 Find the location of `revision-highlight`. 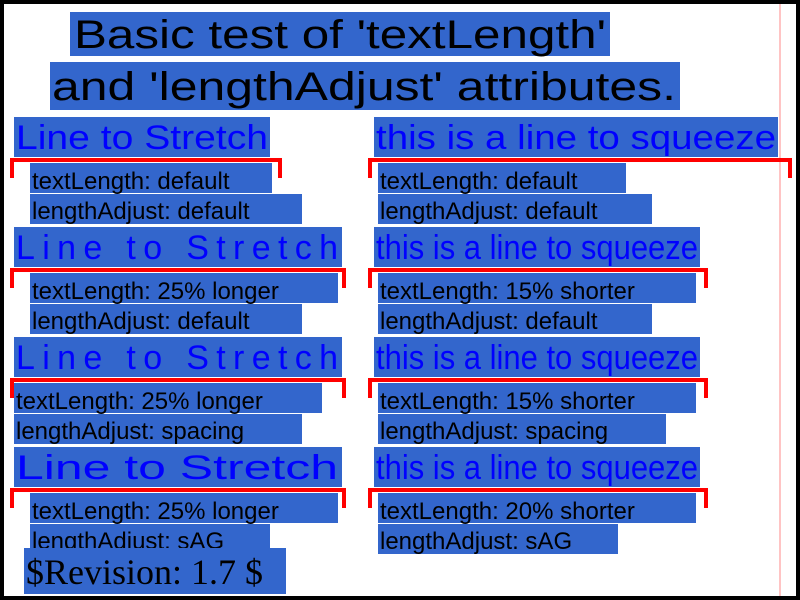

revision-highlight is located at coordinates (155, 571).